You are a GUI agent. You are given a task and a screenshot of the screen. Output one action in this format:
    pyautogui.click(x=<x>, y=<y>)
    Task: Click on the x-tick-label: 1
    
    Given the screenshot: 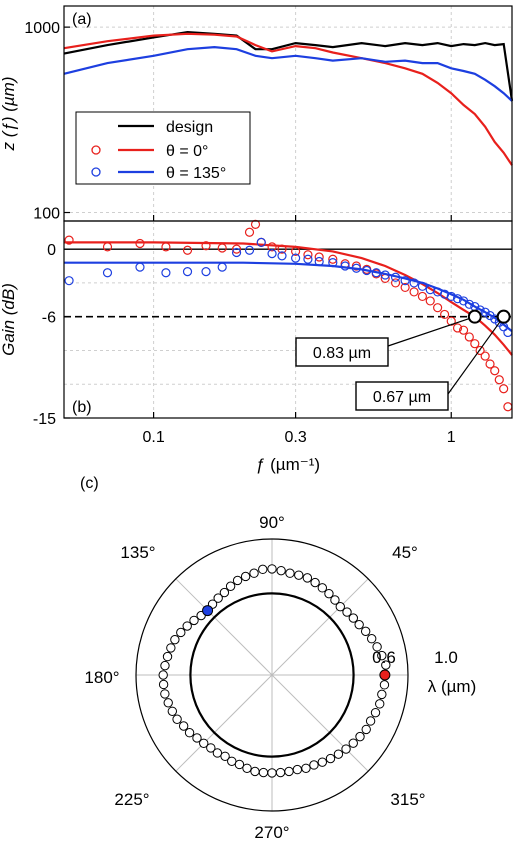 What is the action you would take?
    pyautogui.click(x=451, y=437)
    